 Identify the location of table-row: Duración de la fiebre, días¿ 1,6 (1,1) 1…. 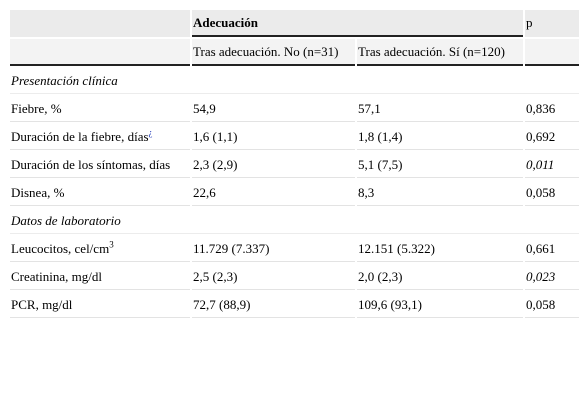
(294, 137).